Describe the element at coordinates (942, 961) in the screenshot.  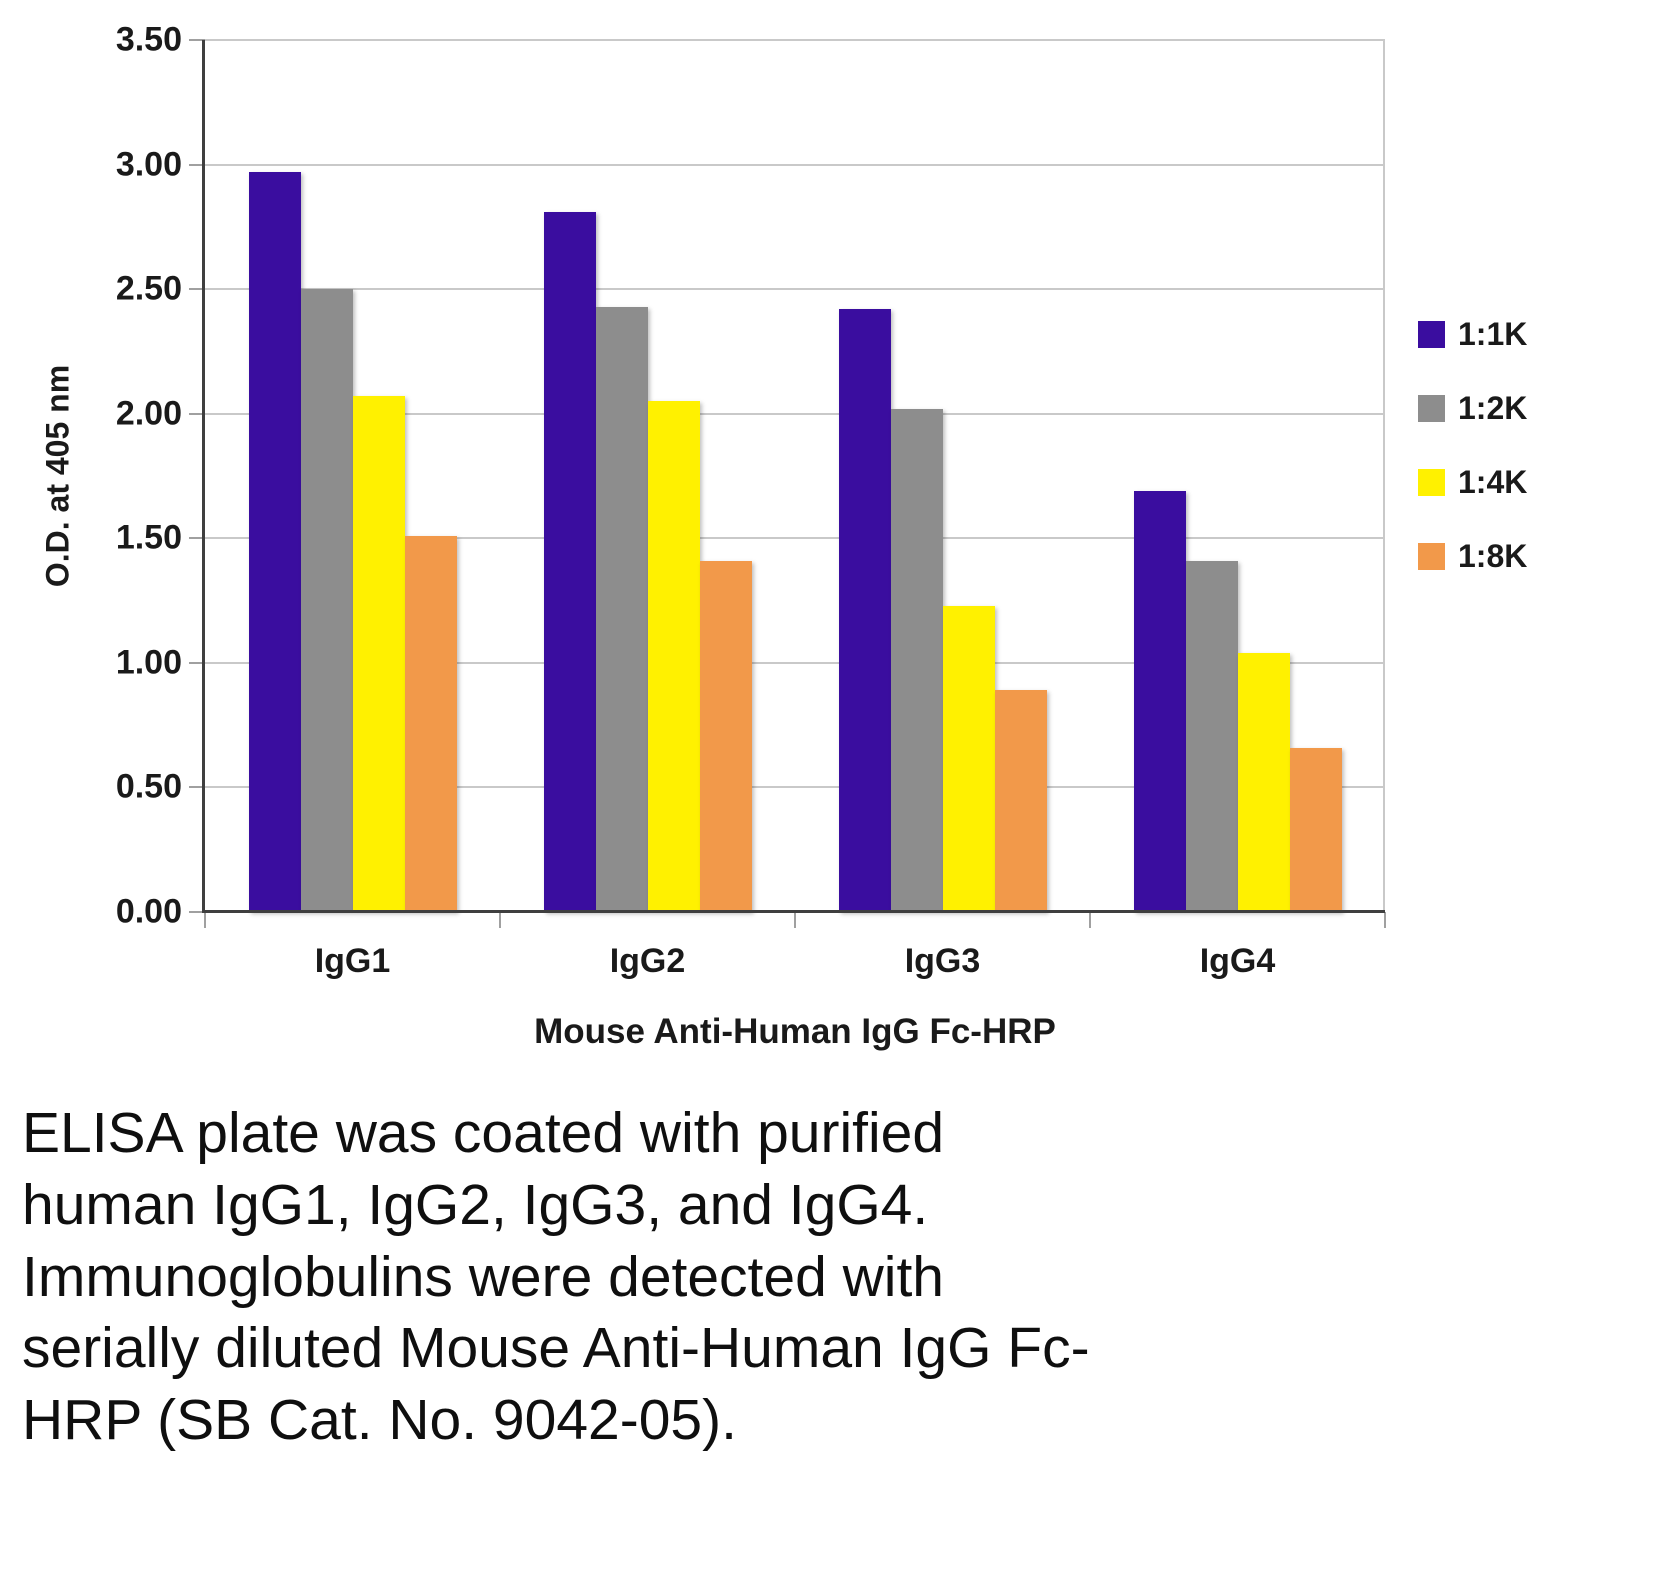
I see `x-tick-label-igg3: IgG3` at that location.